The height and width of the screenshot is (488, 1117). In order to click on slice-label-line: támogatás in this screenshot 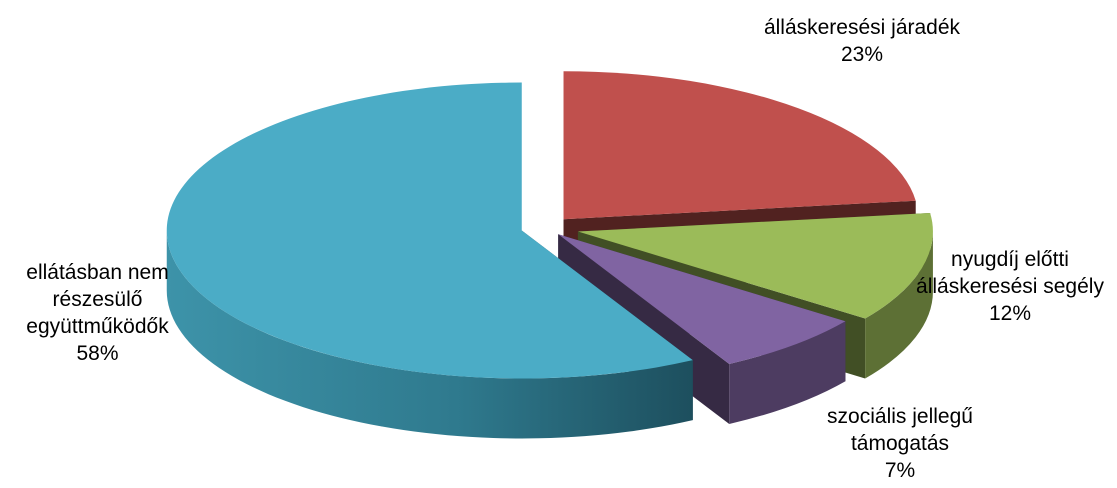, I will do `click(900, 443)`.